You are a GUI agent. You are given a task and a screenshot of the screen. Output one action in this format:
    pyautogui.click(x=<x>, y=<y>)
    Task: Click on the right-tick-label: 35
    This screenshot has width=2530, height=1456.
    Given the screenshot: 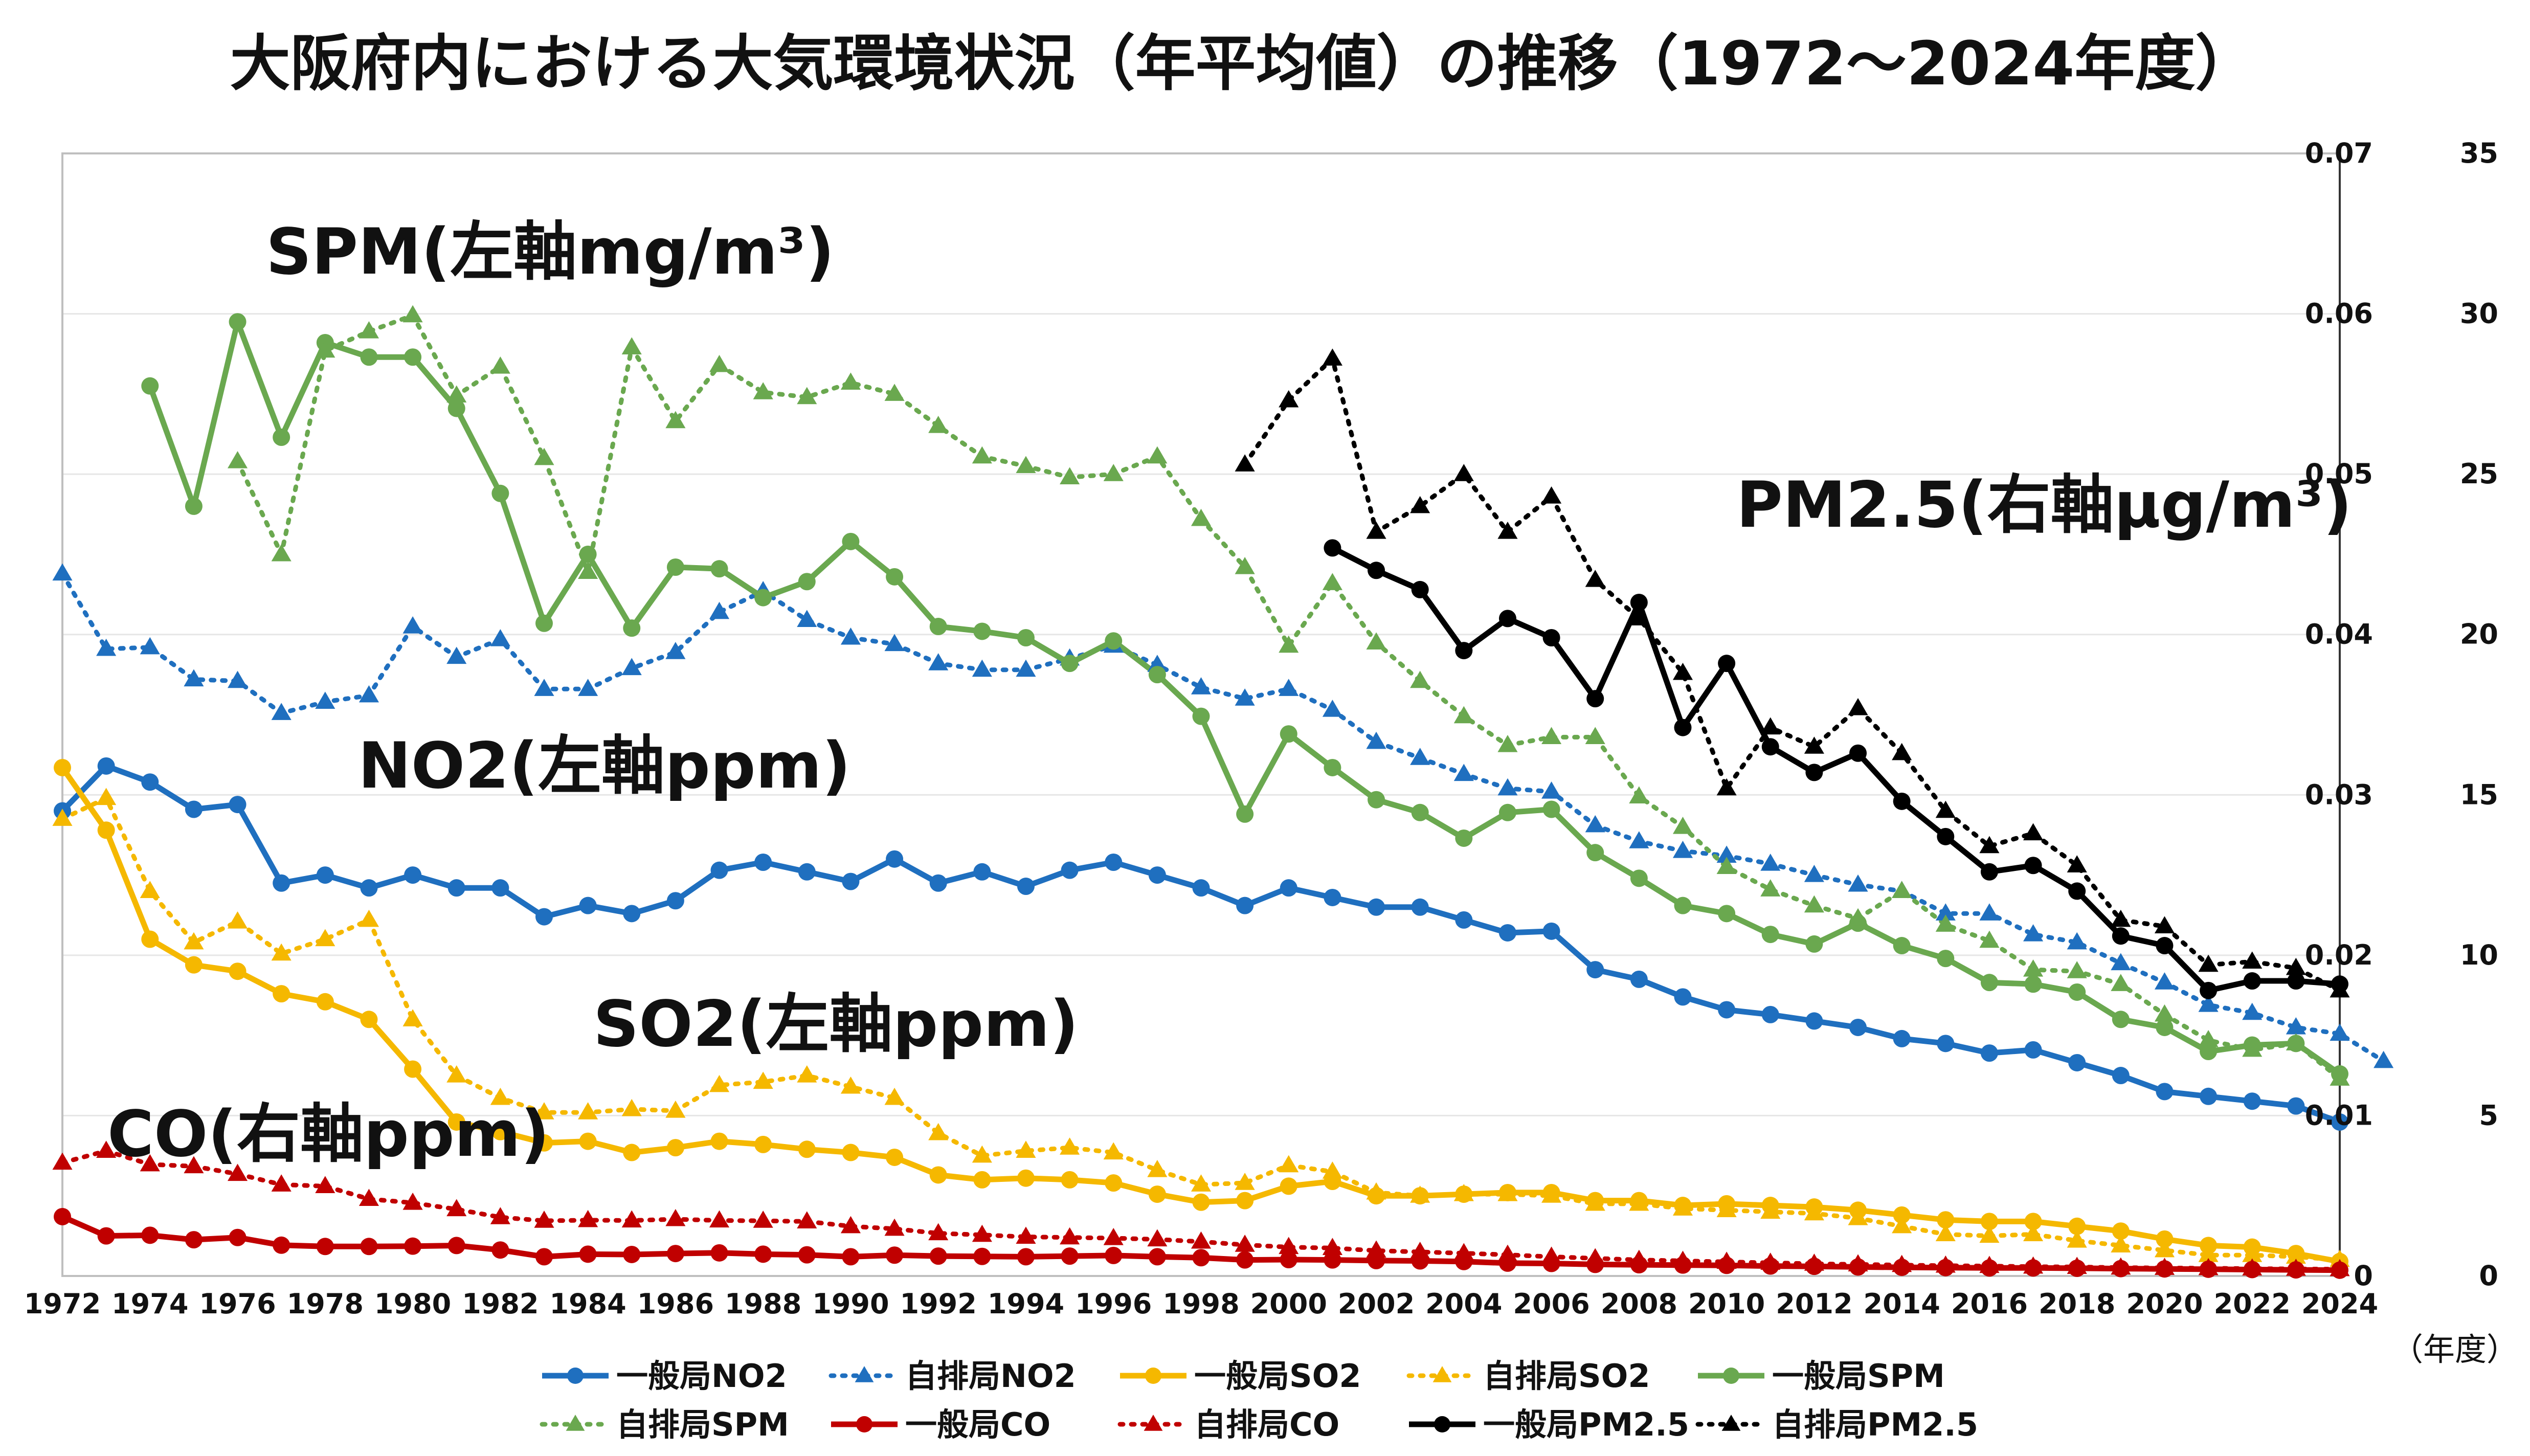 What is the action you would take?
    pyautogui.click(x=2479, y=153)
    